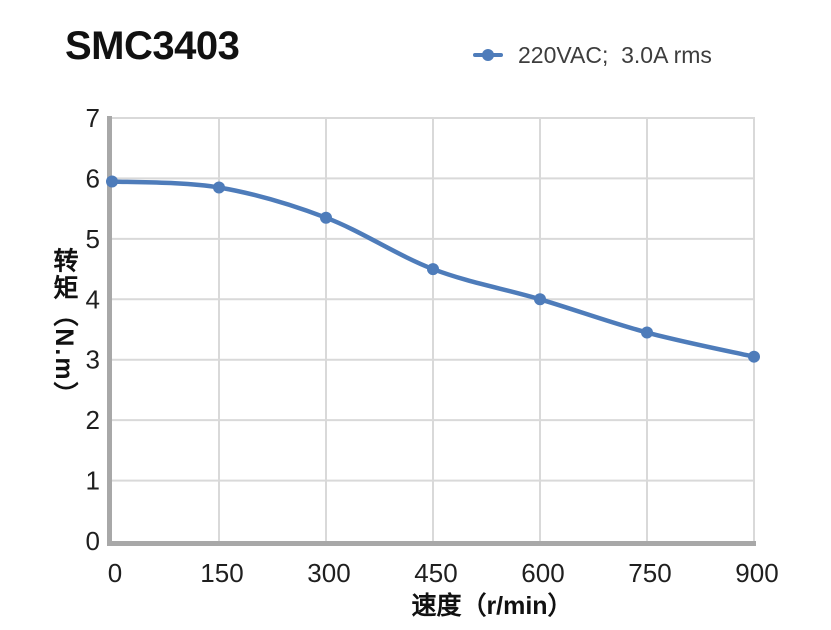 Image resolution: width=831 pixels, height=630 pixels. What do you see at coordinates (152, 46) in the screenshot?
I see `chart-title: SMC3403` at bounding box center [152, 46].